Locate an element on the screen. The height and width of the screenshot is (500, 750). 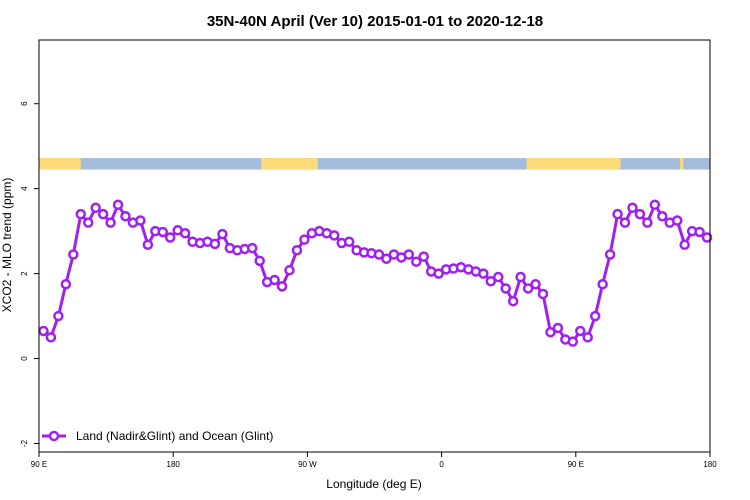
y-axis: -2 0 2 4 6 is located at coordinates (29, 274).